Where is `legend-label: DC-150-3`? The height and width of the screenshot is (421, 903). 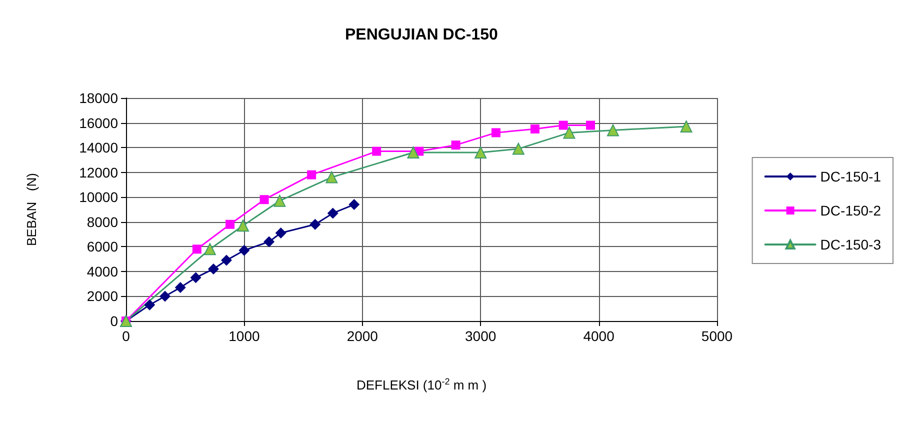 legend-label: DC-150-3 is located at coordinates (851, 244).